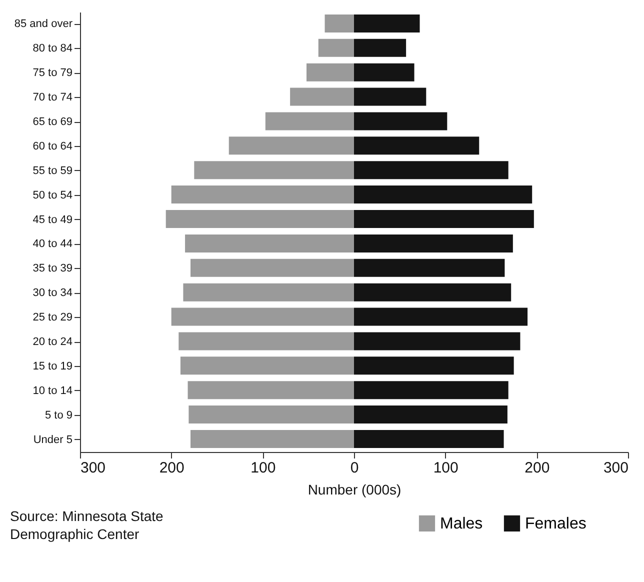 The height and width of the screenshot is (582, 644). I want to click on y-tick-label: 50 to 54, so click(52, 195).